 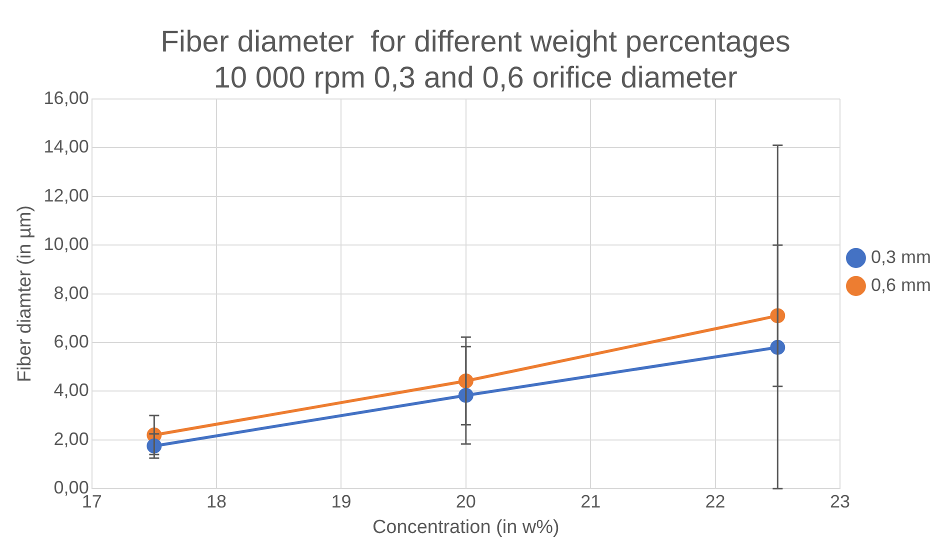 I want to click on legend-label: 0,3 mm, so click(x=901, y=256).